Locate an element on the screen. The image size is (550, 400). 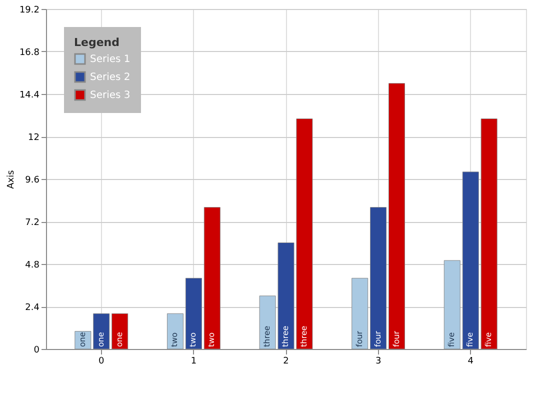
x-tick-label: 3 is located at coordinates (378, 361).